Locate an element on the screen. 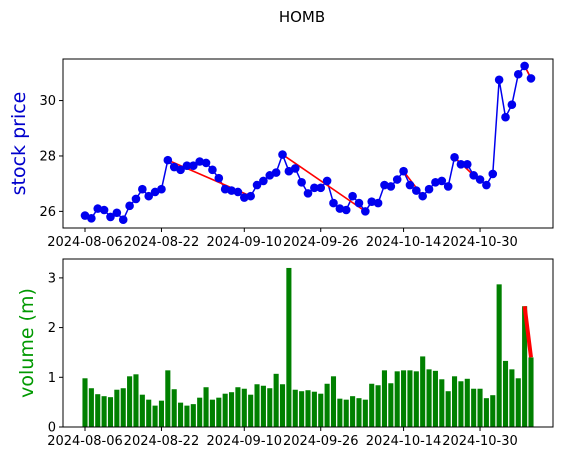  x-tick-label: 2024-08-06 is located at coordinates (85, 242).